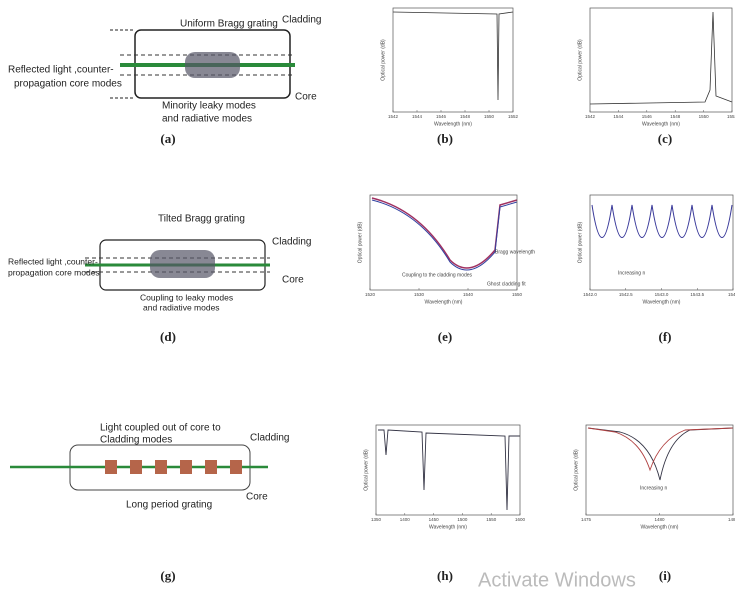 Image resolution: width=735 pixels, height=594 pixels. Describe the element at coordinates (405, 519) in the screenshot. I see `x-tick-label: 1400` at that location.